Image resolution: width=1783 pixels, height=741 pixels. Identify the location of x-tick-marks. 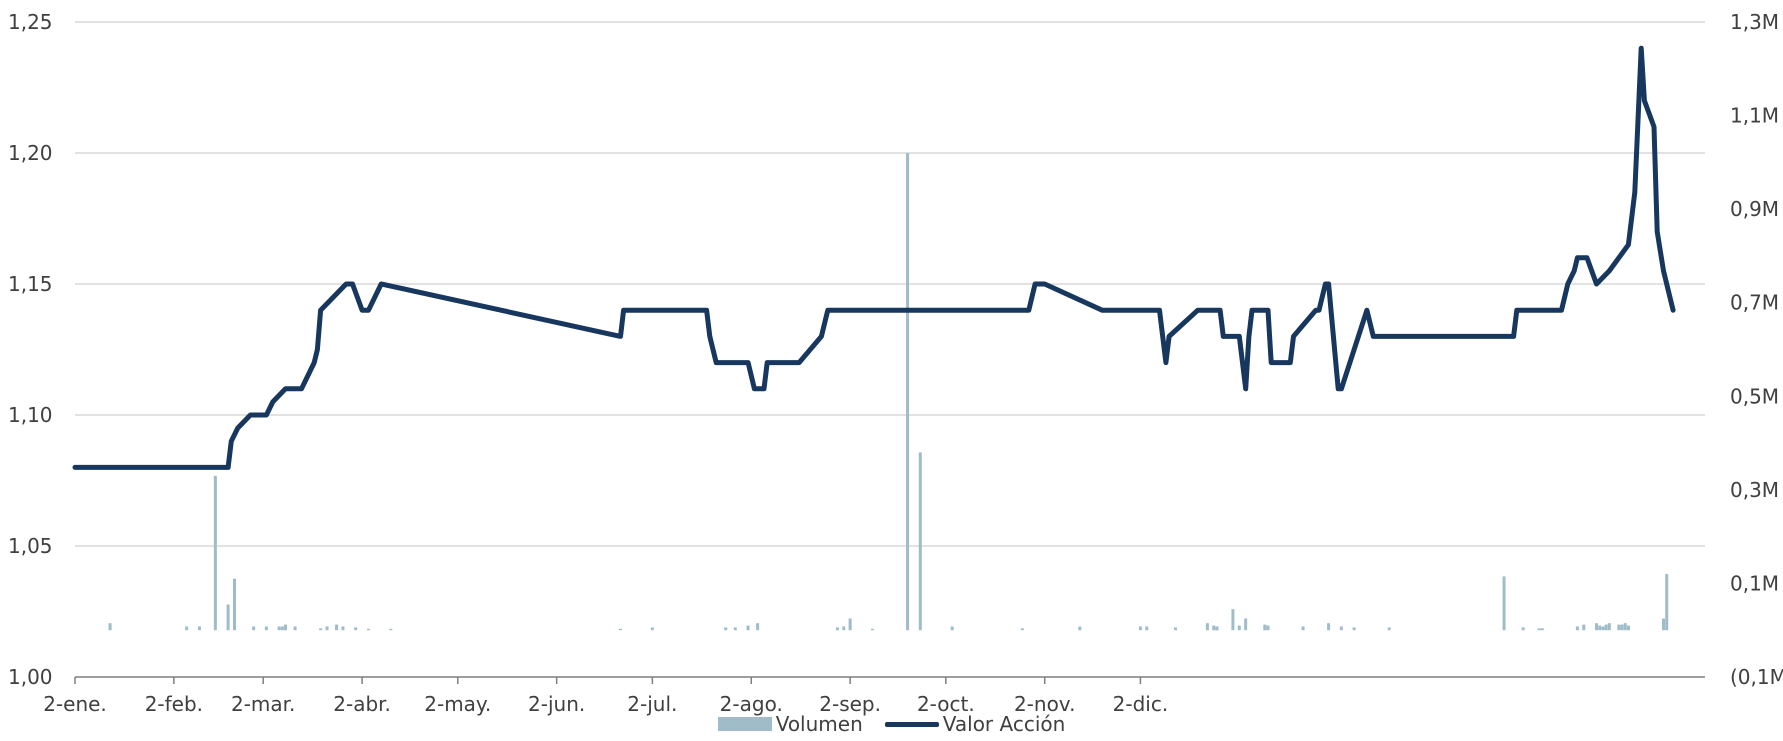
(608, 680).